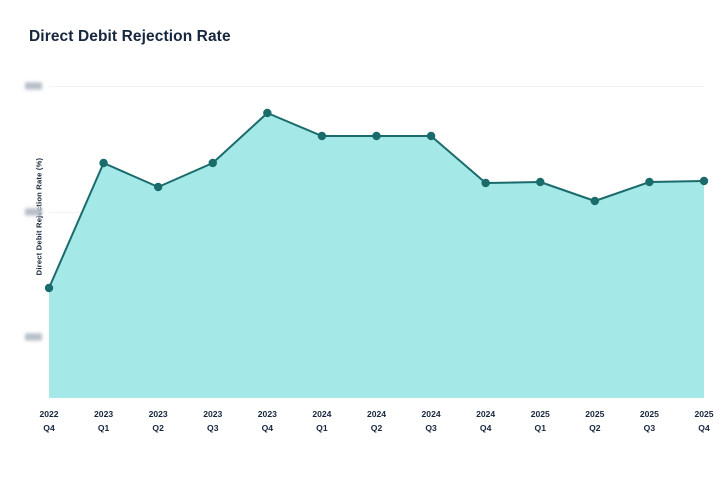 This screenshot has width=723, height=488. I want to click on x-tick-label: 2024 Q1, so click(322, 421).